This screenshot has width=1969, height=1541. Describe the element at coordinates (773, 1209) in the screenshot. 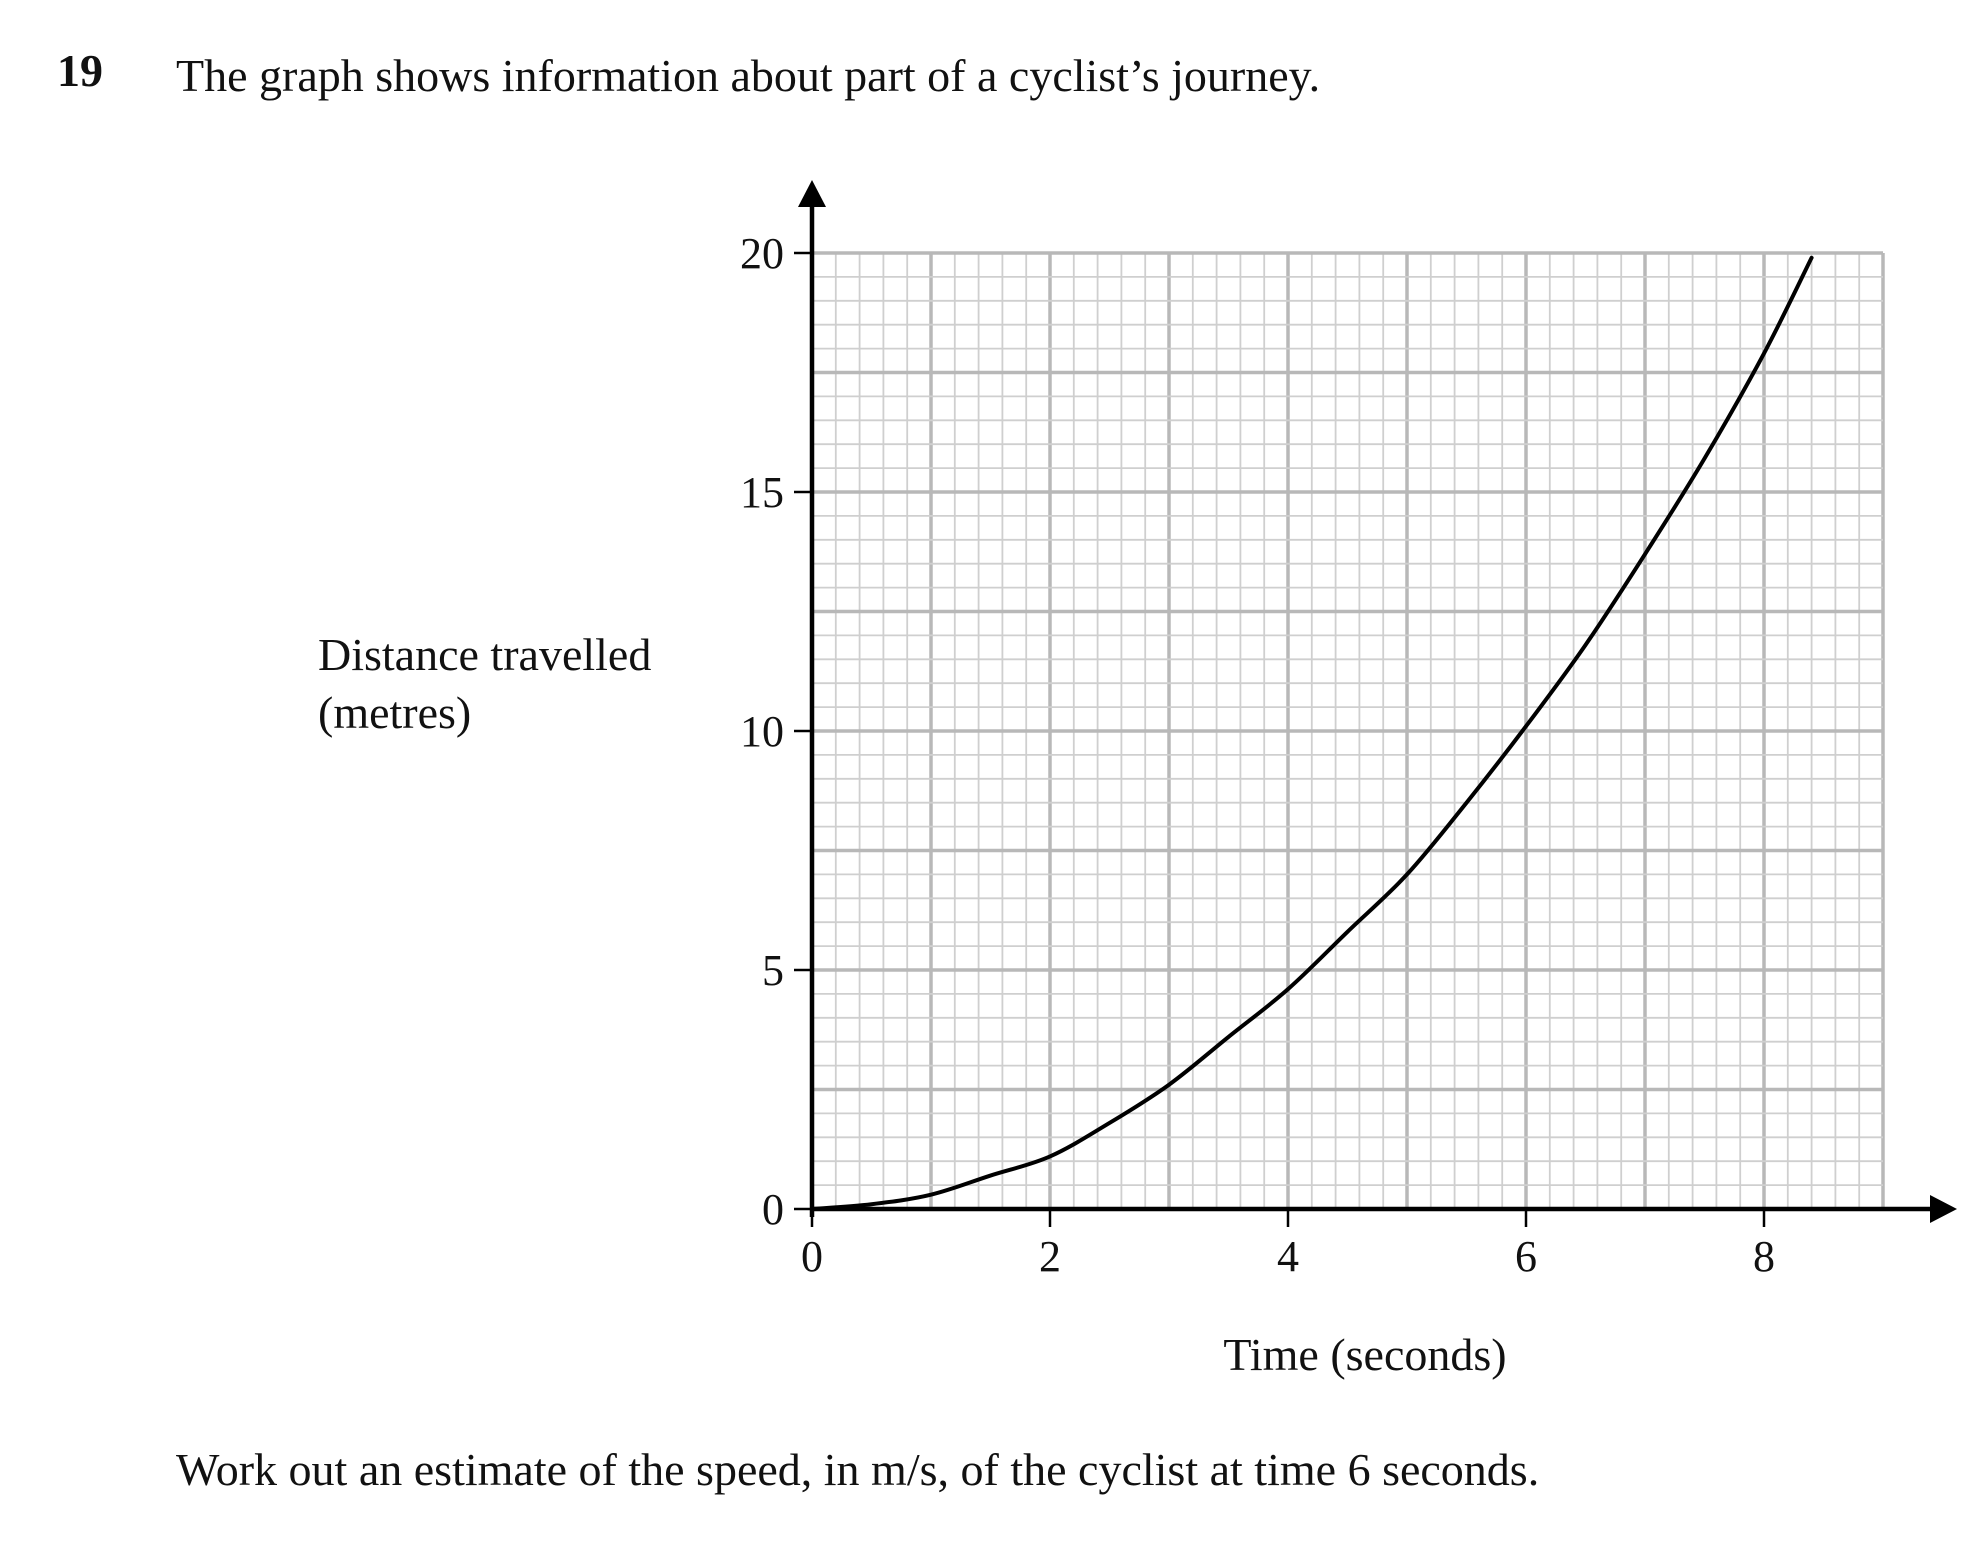

I see `y-tick-label: 0` at that location.